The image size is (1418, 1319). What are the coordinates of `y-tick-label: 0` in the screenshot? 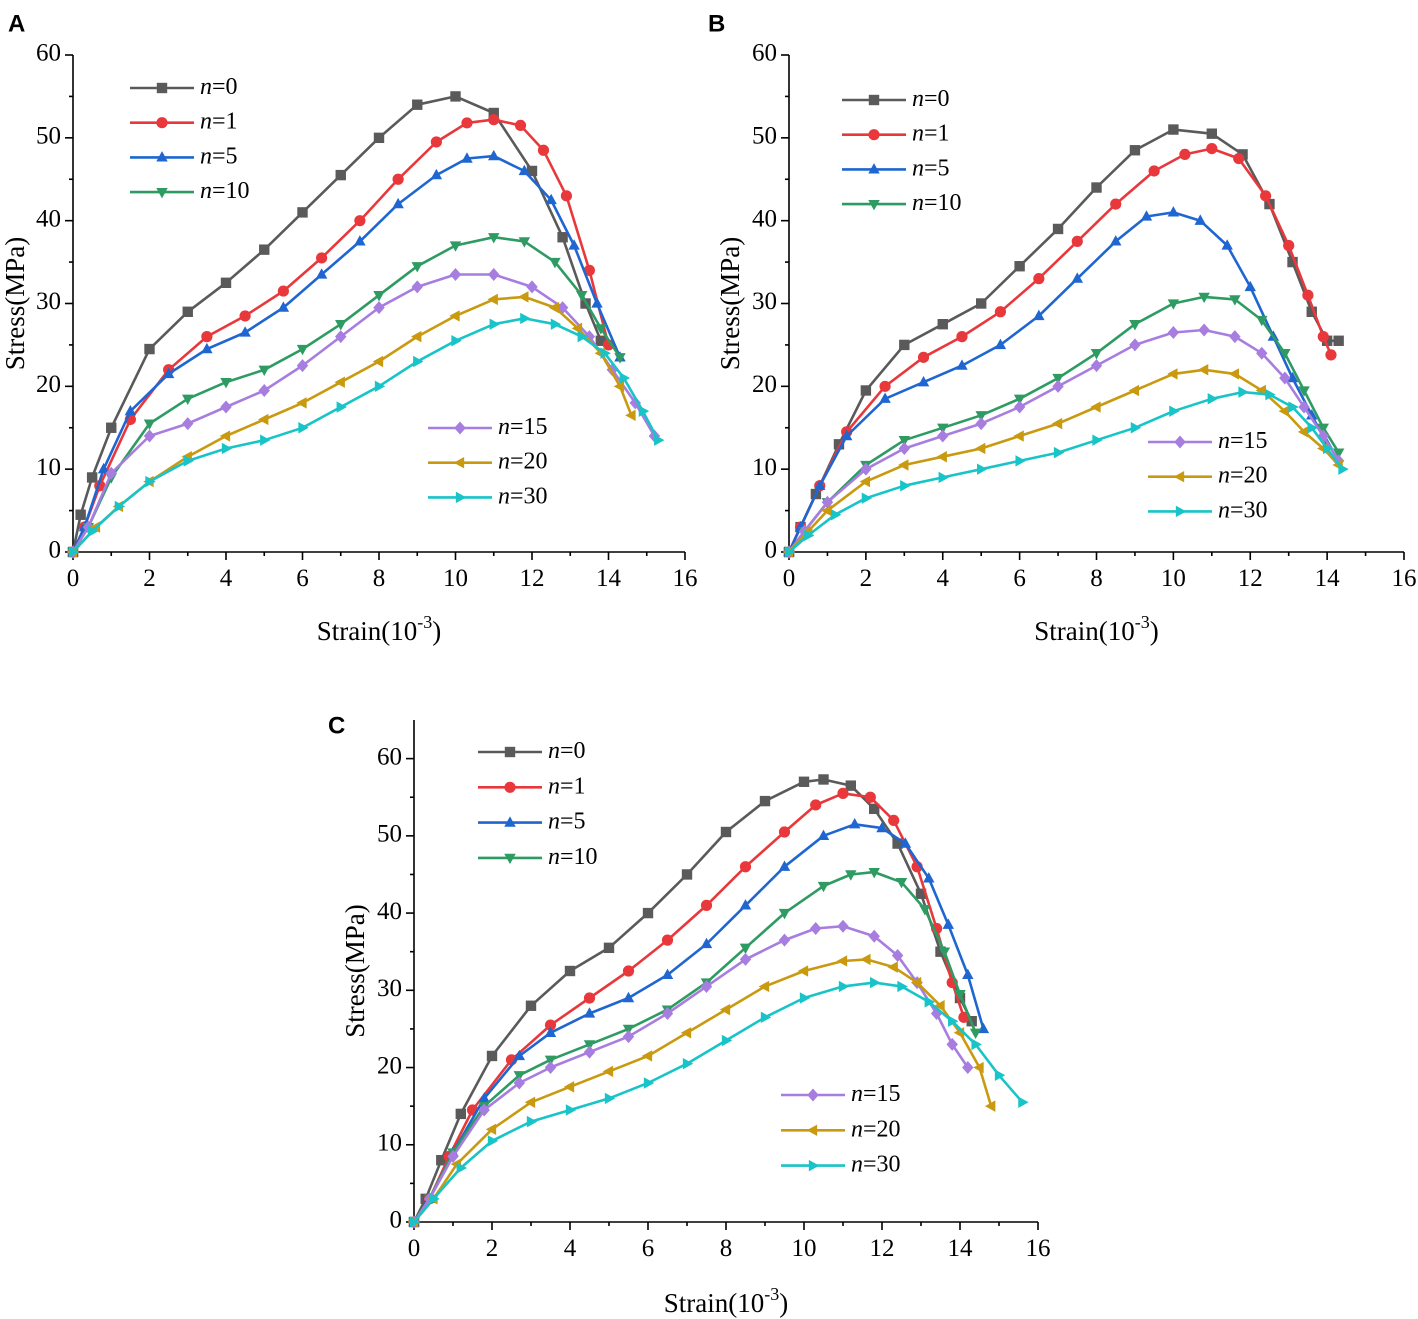 It's located at (771, 550).